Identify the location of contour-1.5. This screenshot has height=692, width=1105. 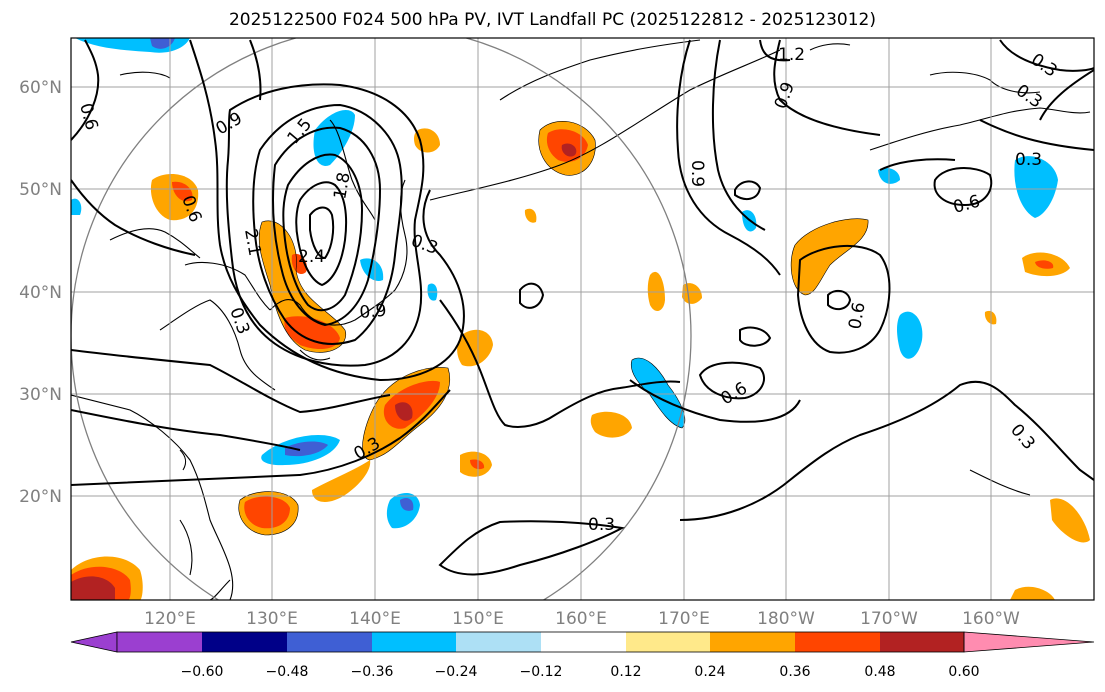
(326, 226).